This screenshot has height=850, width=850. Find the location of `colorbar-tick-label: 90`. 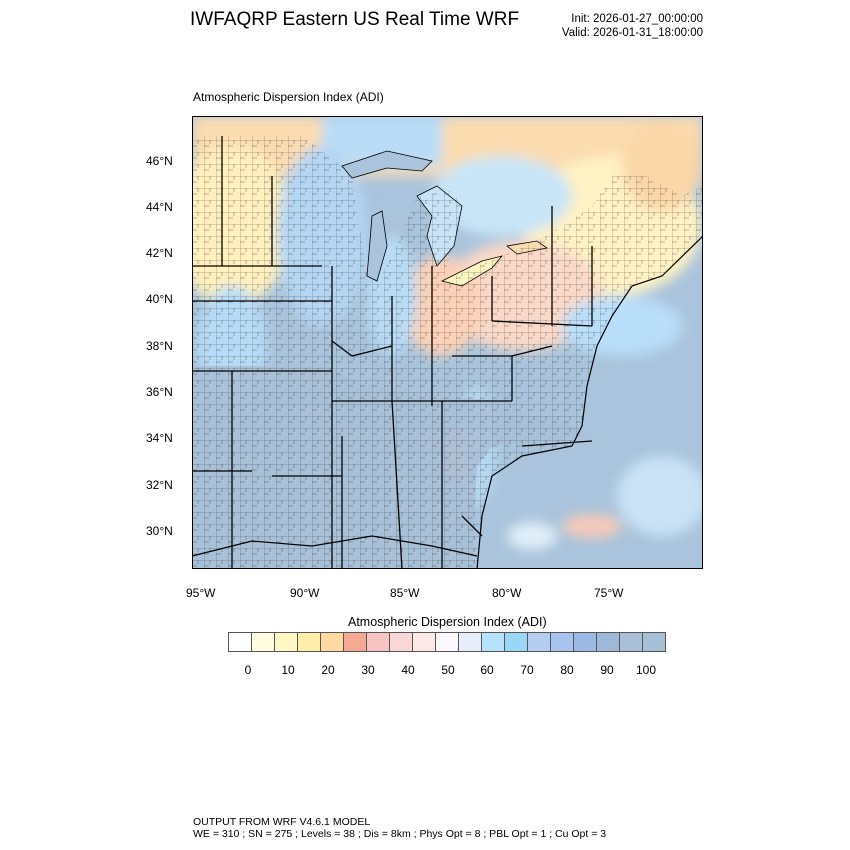

colorbar-tick-label: 90 is located at coordinates (607, 670).